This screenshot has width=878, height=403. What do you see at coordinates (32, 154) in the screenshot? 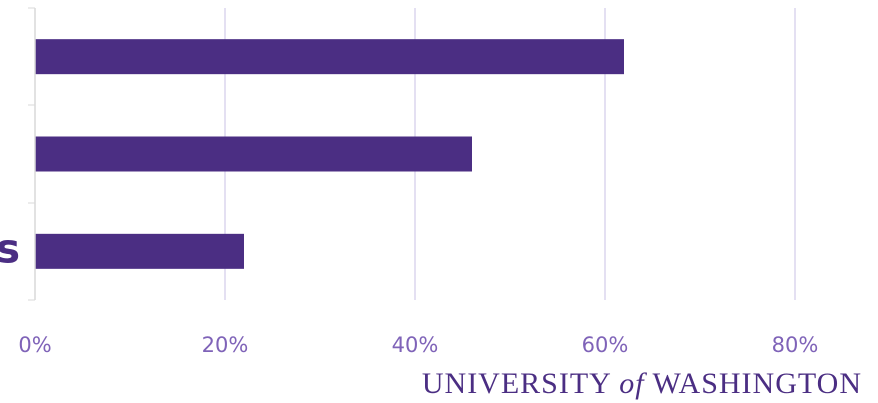
I see `y-axis` at bounding box center [32, 154].